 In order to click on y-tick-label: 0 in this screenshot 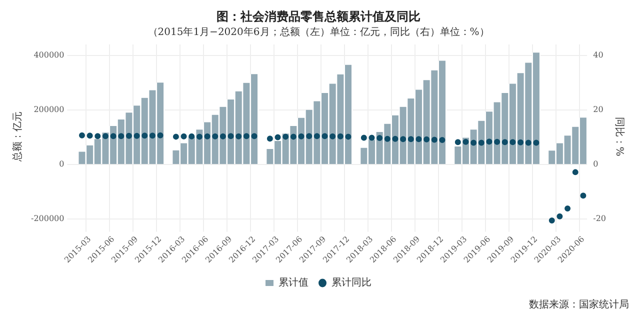, I will do `click(61, 164)`.